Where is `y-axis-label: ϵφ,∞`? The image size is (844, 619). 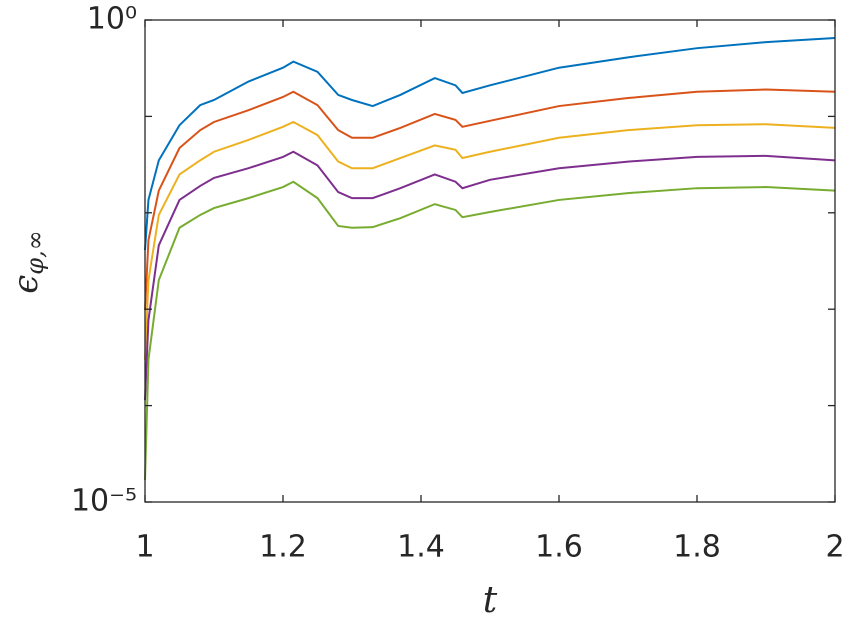 y-axis-label: ϵφ,∞ is located at coordinates (27, 261).